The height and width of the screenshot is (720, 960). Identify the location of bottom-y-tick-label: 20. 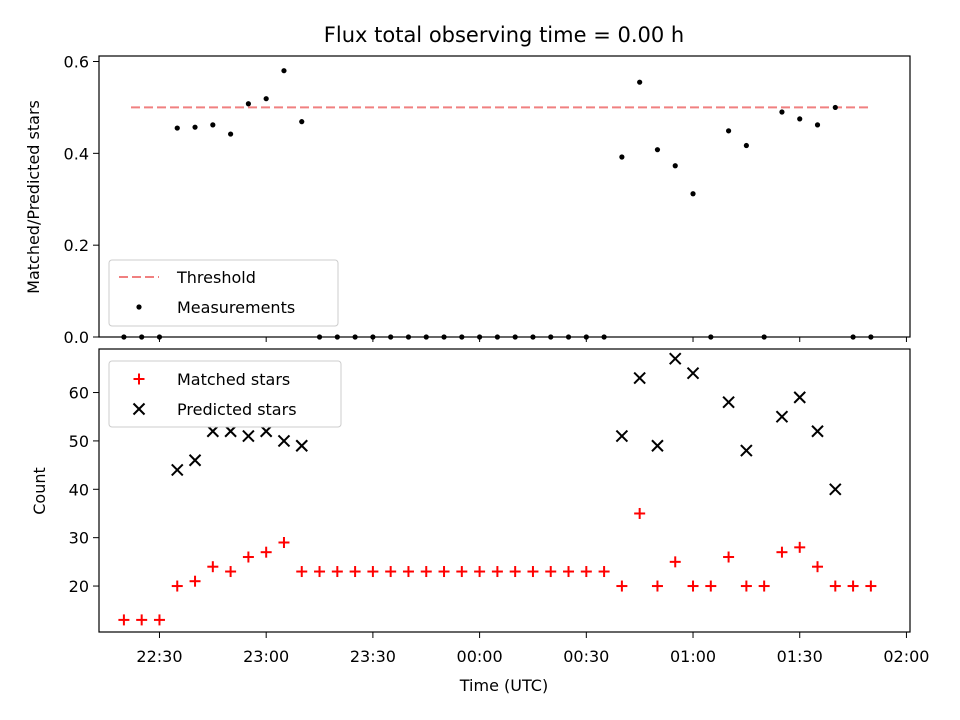
(79, 586).